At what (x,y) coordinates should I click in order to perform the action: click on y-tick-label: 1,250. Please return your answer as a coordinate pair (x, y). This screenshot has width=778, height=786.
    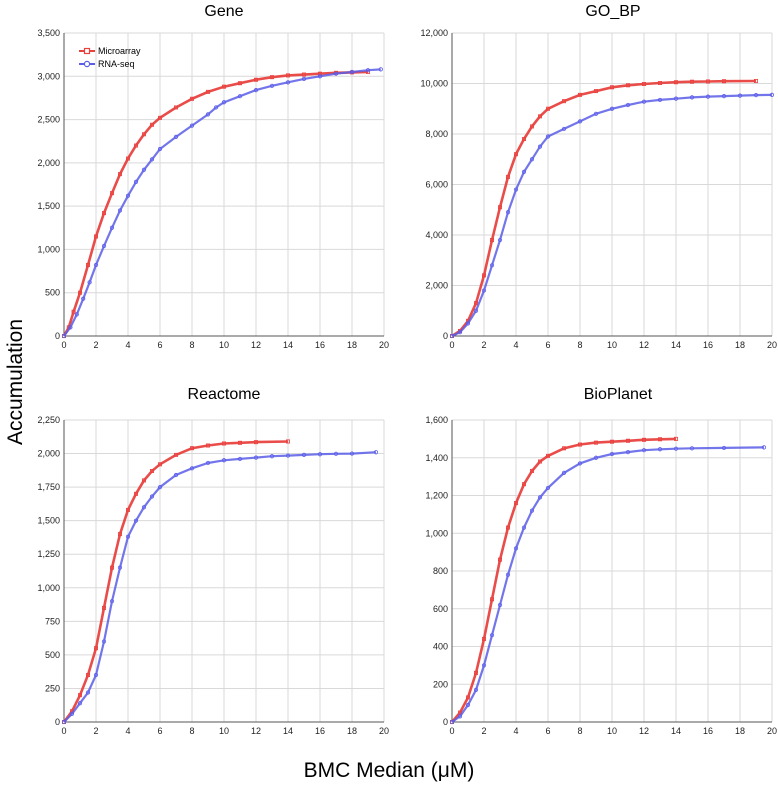
    Looking at the image, I should click on (48, 554).